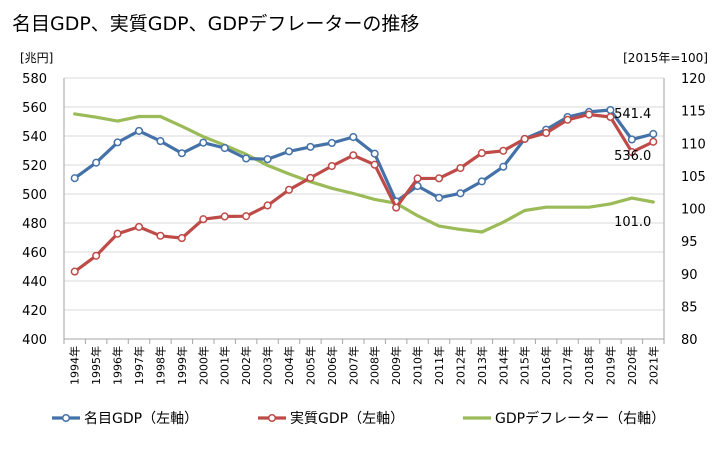 This screenshot has height=450, width=728. I want to click on y-left-tick-label: 460, so click(34, 253).